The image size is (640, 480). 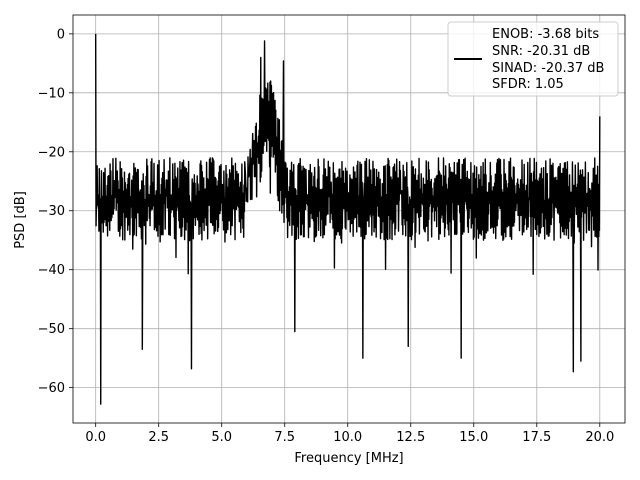 What do you see at coordinates (348, 458) in the screenshot?
I see `x-axis-label: Frequency [MHz]` at bounding box center [348, 458].